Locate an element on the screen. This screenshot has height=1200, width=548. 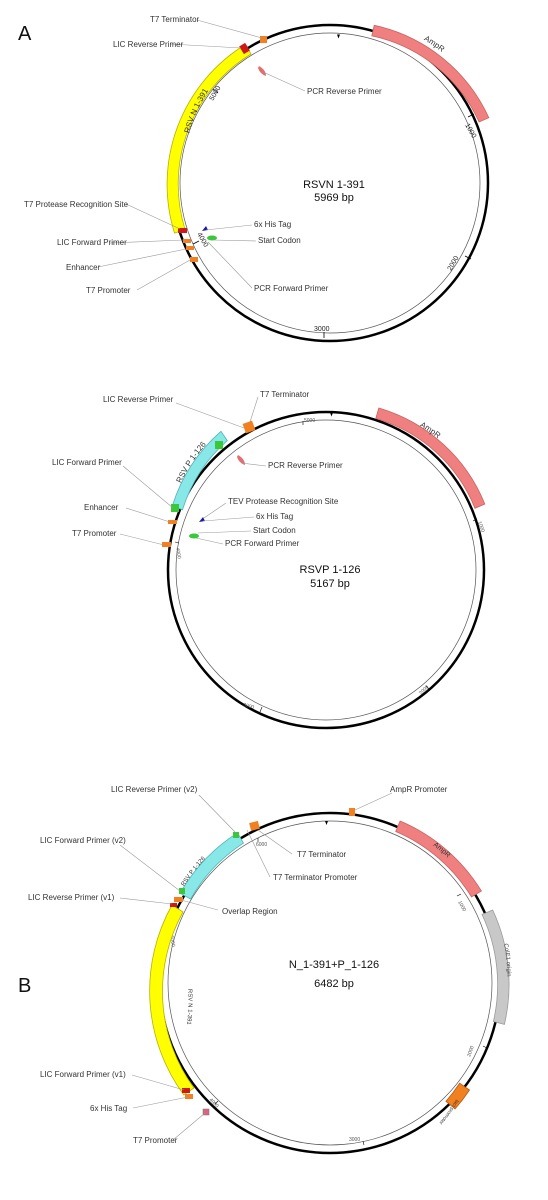
lic-reverse-v2-mark is located at coordinates (236, 835).